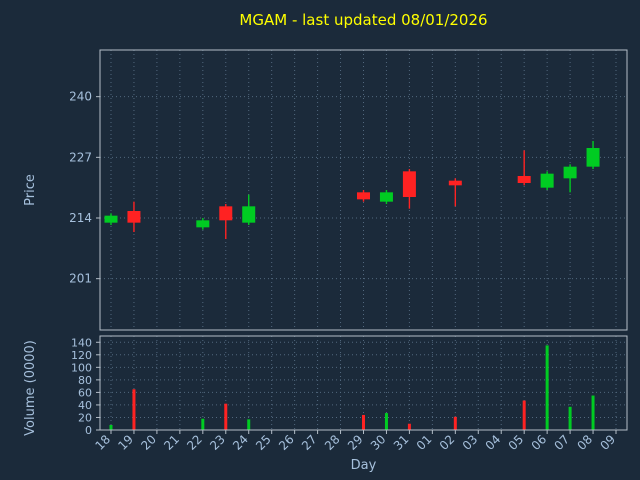 The width and height of the screenshot is (640, 480). What do you see at coordinates (81, 355) in the screenshot?
I see `volume-tick-label: 120` at bounding box center [81, 355].